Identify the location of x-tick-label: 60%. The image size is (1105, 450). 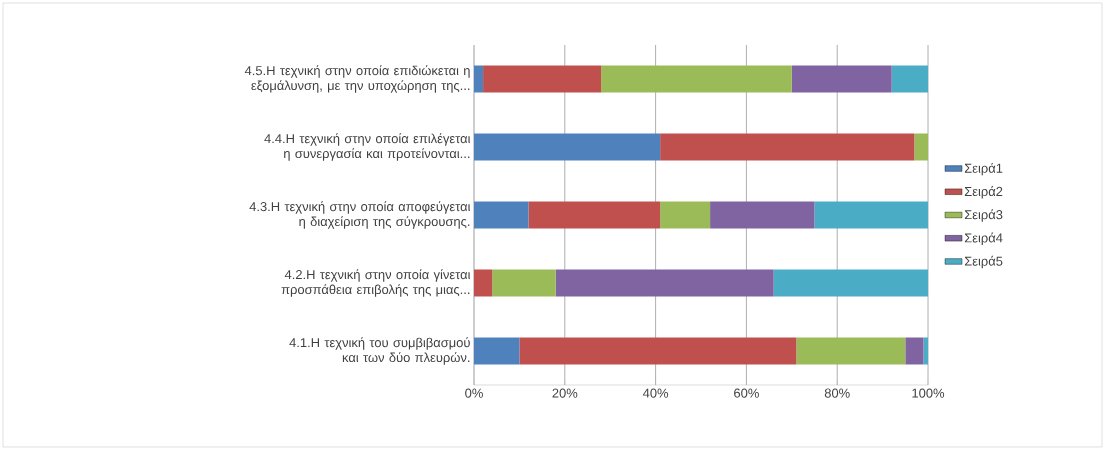
(746, 393).